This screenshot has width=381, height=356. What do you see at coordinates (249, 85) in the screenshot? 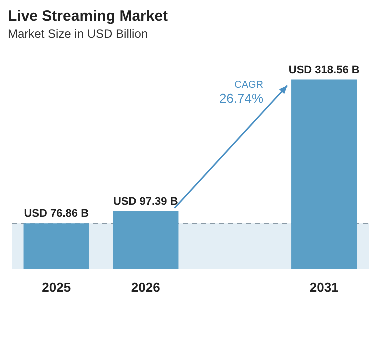
I see `annotation: CAGR` at bounding box center [249, 85].